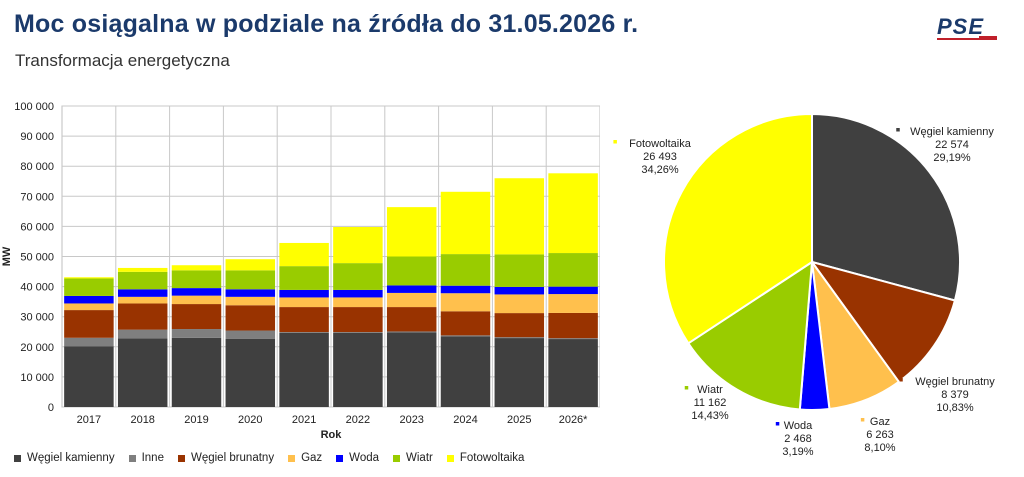 This screenshot has width=1024, height=477. Describe the element at coordinates (955, 408) in the screenshot. I see `pie-label-percent: 10,83%` at that location.